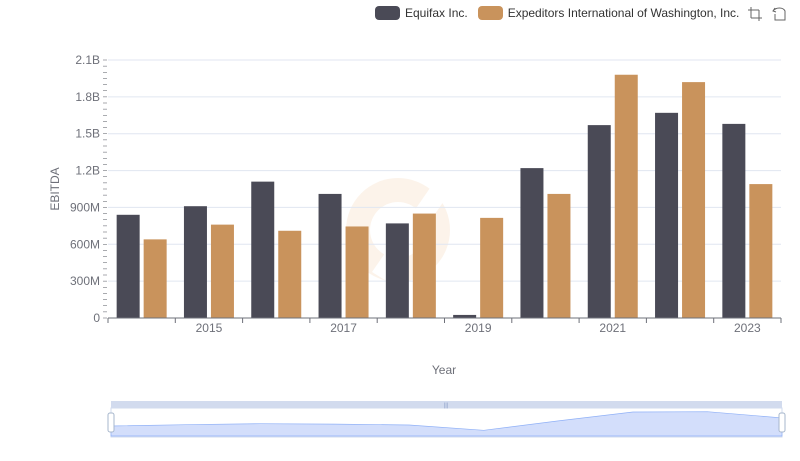 This screenshot has width=800, height=461. Describe the element at coordinates (599, 221) in the screenshot. I see `bar-equifax-2021` at that location.